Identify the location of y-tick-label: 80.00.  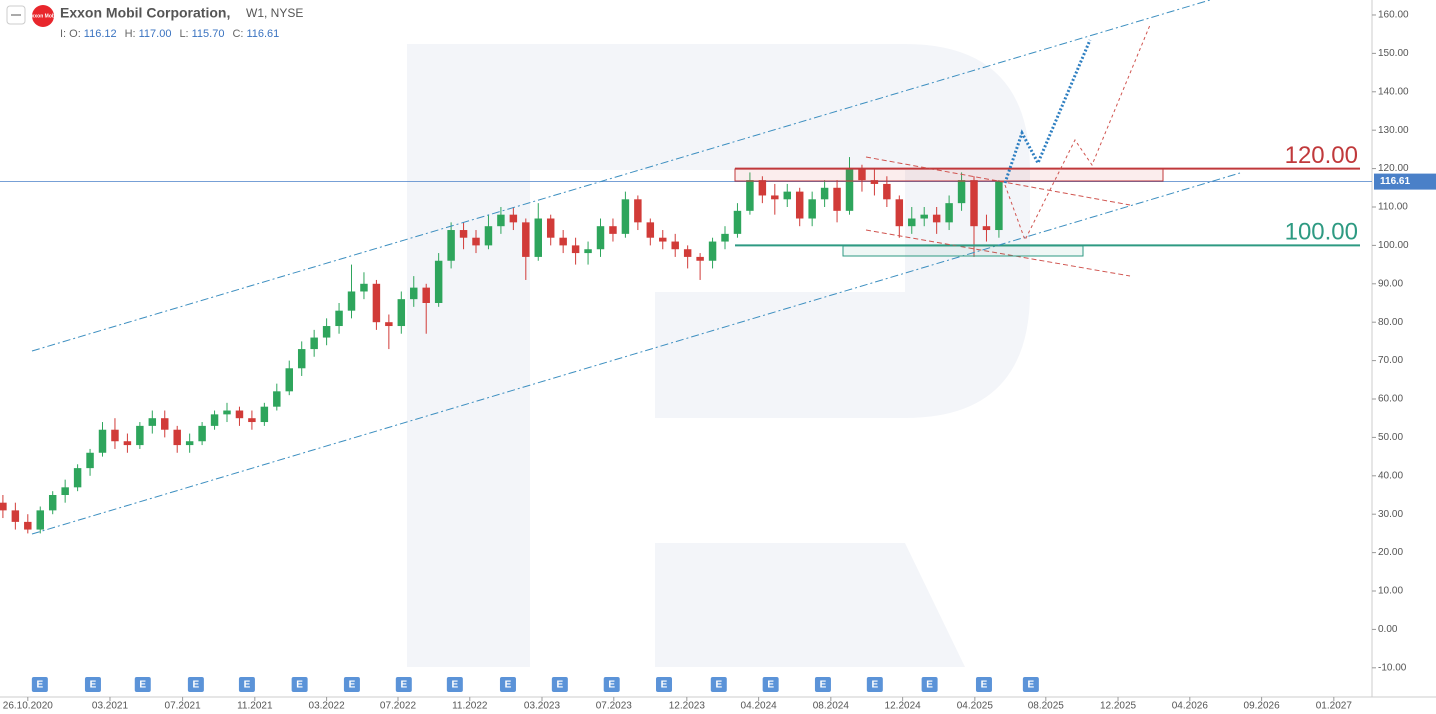
(1390, 322).